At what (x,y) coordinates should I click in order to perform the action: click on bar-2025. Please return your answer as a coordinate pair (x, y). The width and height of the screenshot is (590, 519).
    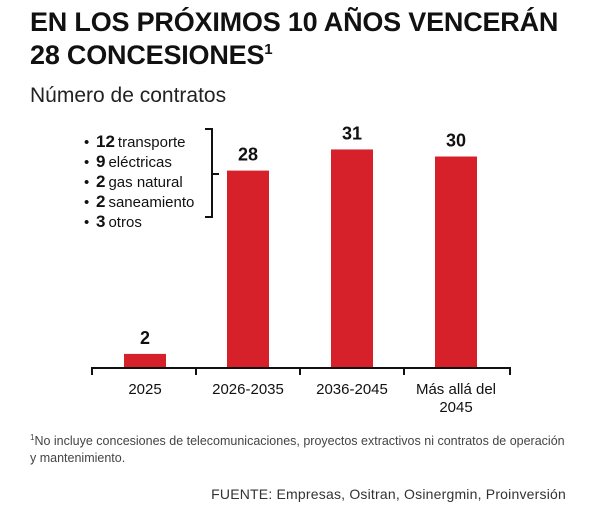
    Looking at the image, I should click on (145, 360).